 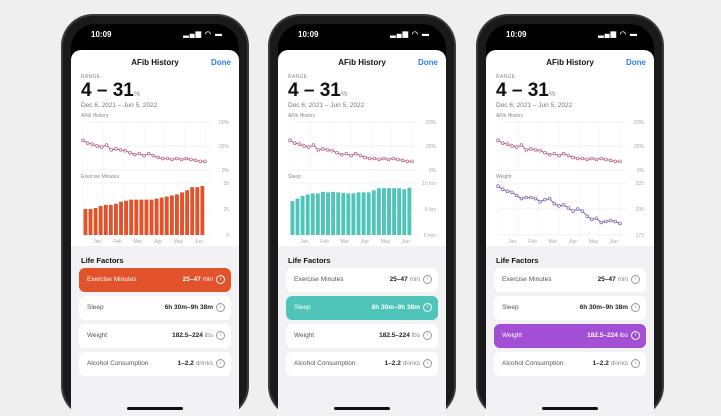 What do you see at coordinates (298, 77) in the screenshot?
I see `range-label: RANGE` at bounding box center [298, 77].